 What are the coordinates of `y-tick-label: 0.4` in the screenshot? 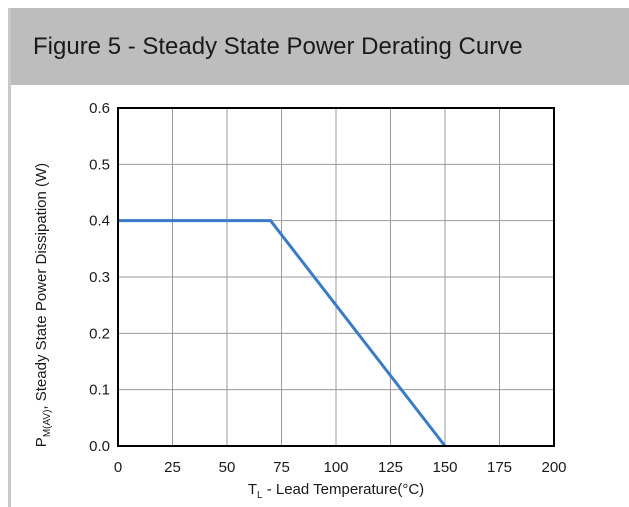 It's located at (99, 221).